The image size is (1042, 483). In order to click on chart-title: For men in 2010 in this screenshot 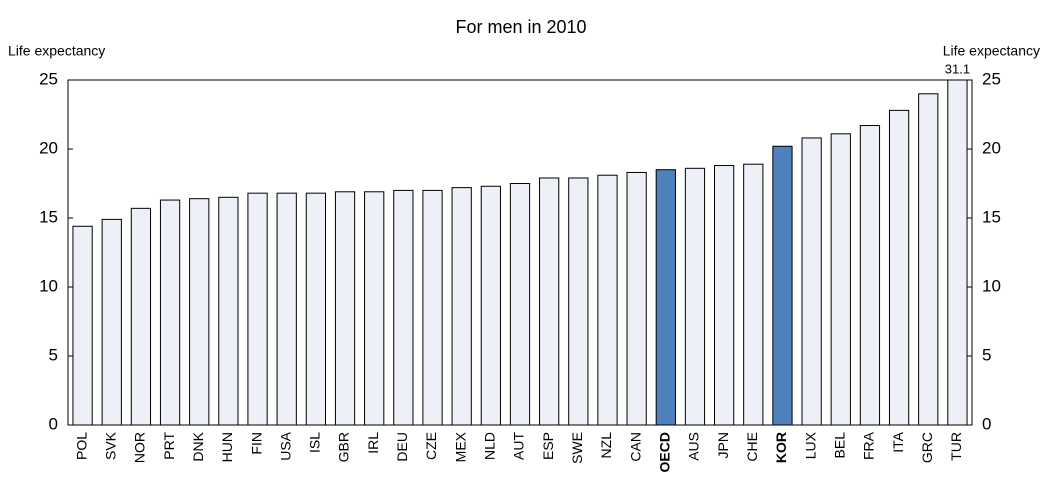, I will do `click(520, 27)`.